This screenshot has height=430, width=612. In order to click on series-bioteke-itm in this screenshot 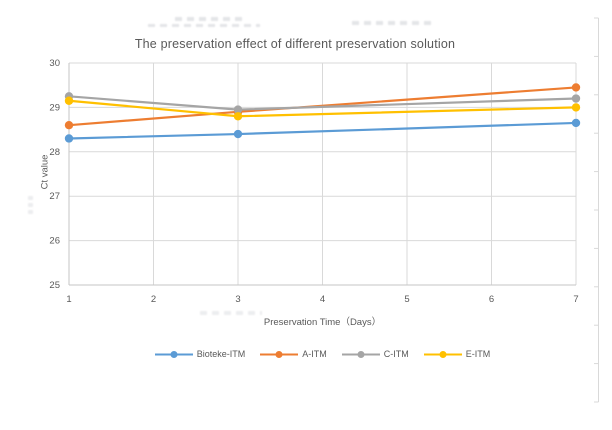, I will do `click(322, 130)`.